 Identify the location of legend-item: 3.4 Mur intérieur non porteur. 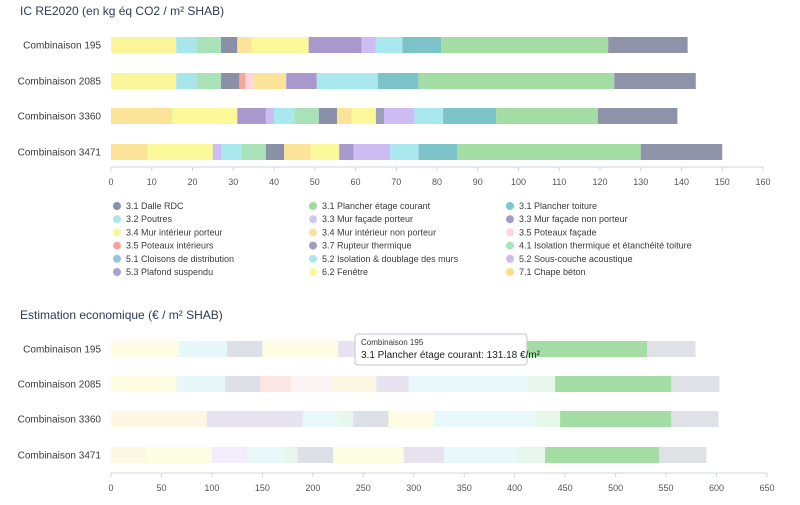
(379, 232).